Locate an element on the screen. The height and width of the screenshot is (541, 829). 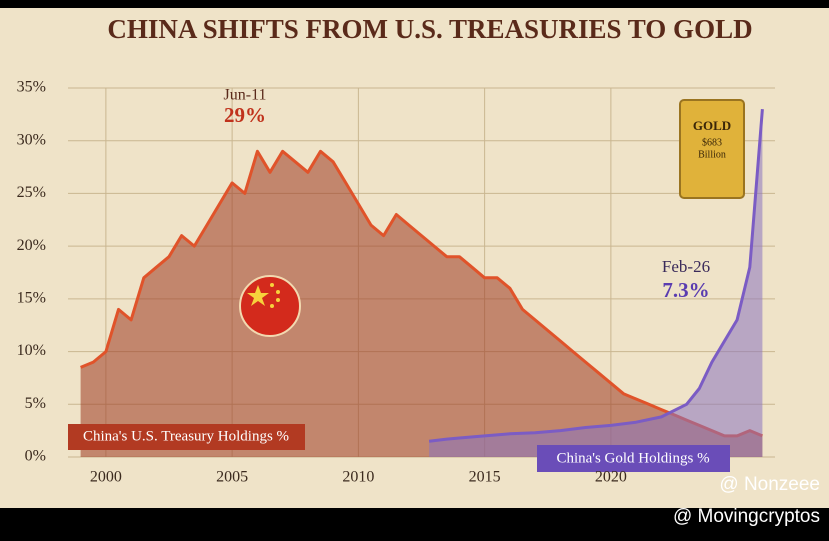
watermark: @ Movingcryptos is located at coordinates (746, 516).